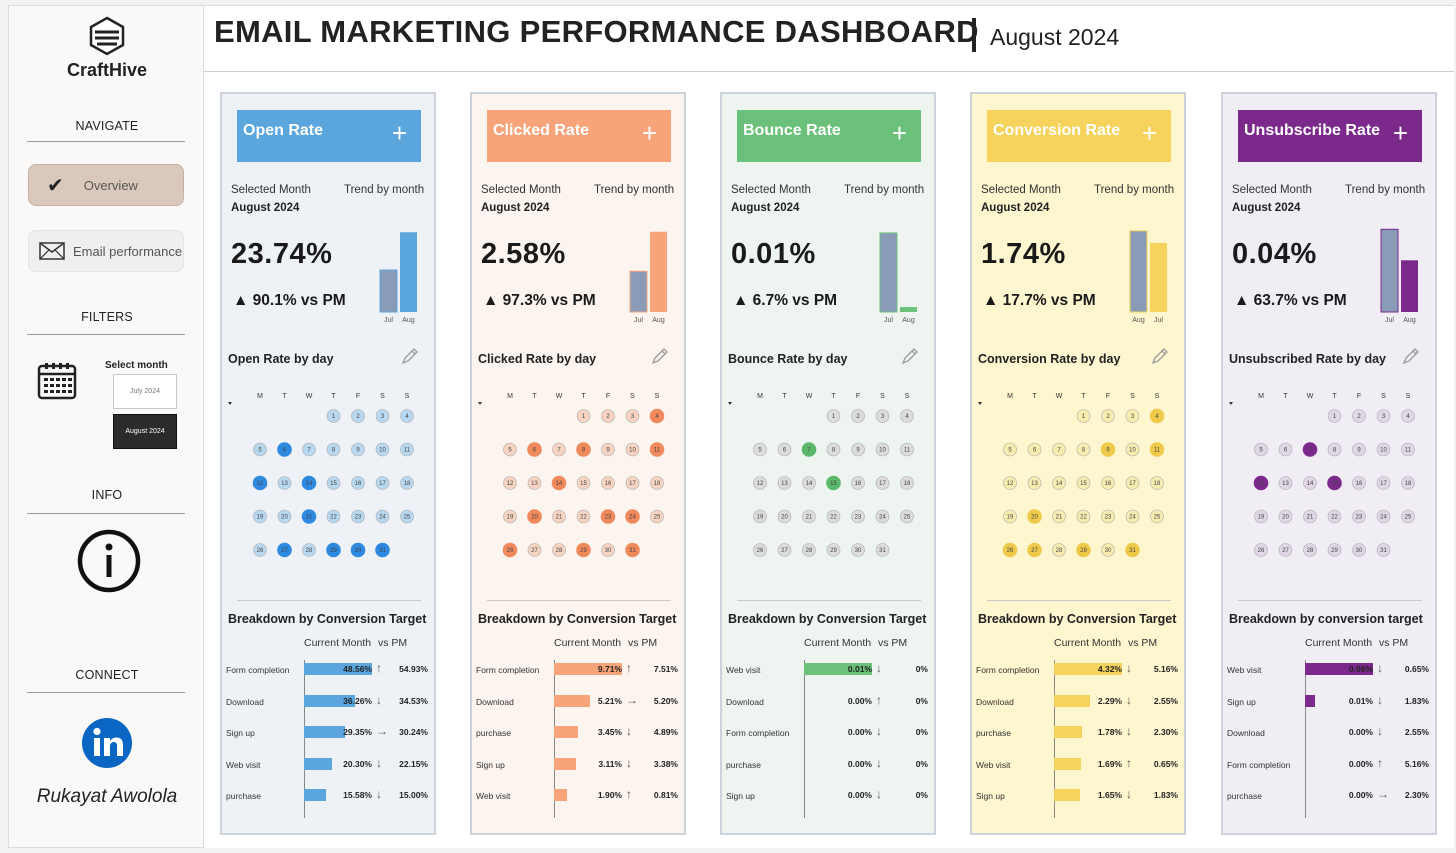 The height and width of the screenshot is (853, 1456). Describe the element at coordinates (329, 136) in the screenshot. I see `kpi-card-header: Open Rate +` at that location.